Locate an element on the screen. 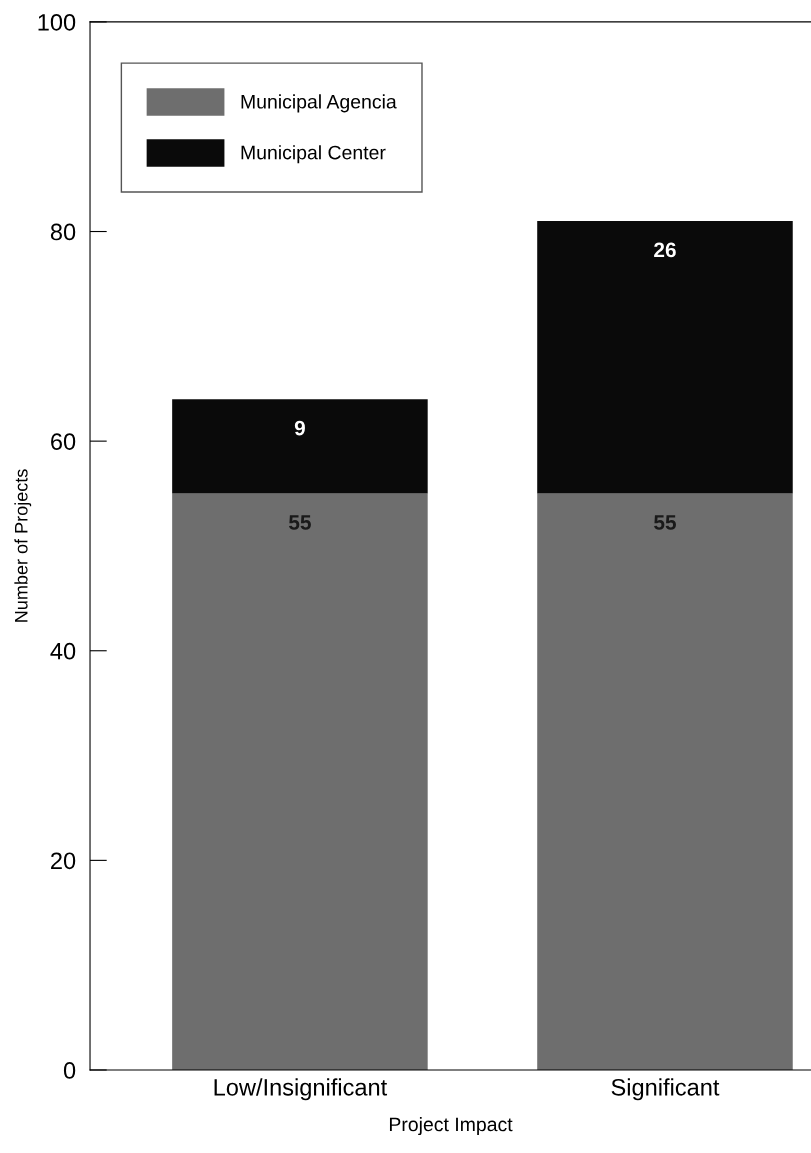  data-label: 26 is located at coordinates (665, 250).